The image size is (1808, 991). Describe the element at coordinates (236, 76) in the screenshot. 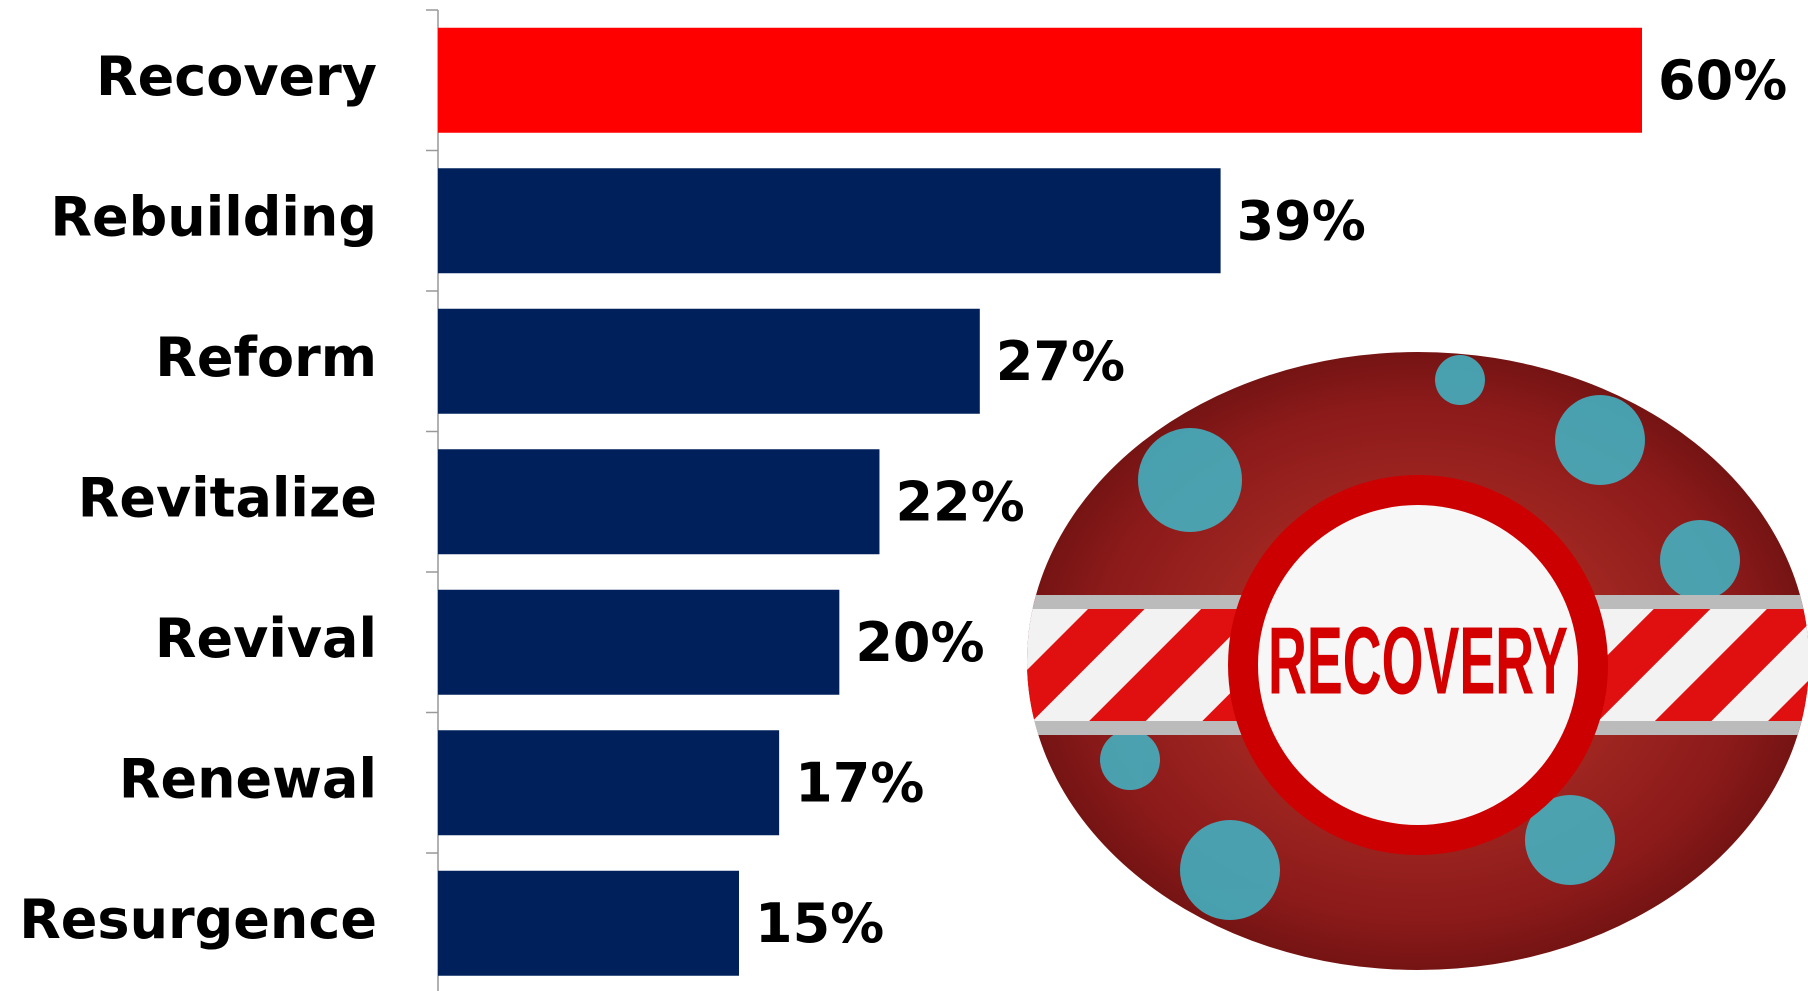

I see `category-label: Recovery` at that location.